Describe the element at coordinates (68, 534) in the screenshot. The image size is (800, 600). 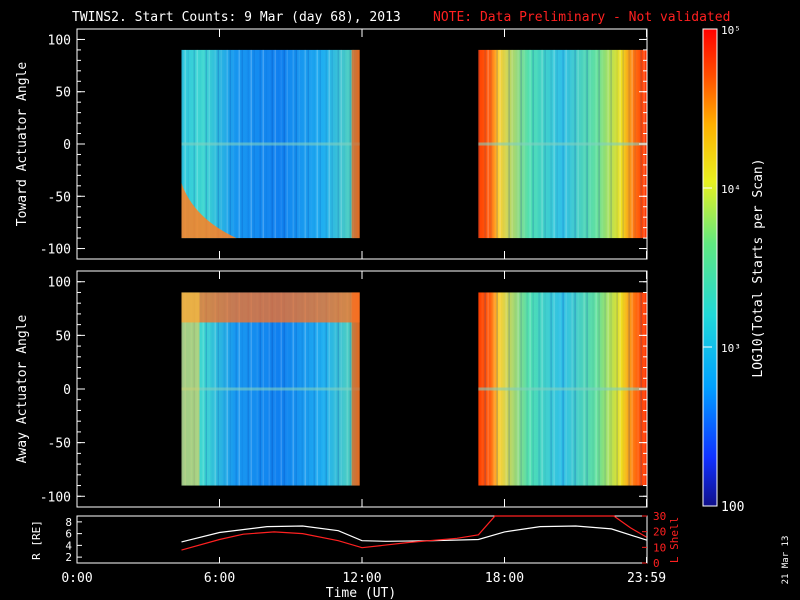
I see `y-tick-label: 6` at that location.